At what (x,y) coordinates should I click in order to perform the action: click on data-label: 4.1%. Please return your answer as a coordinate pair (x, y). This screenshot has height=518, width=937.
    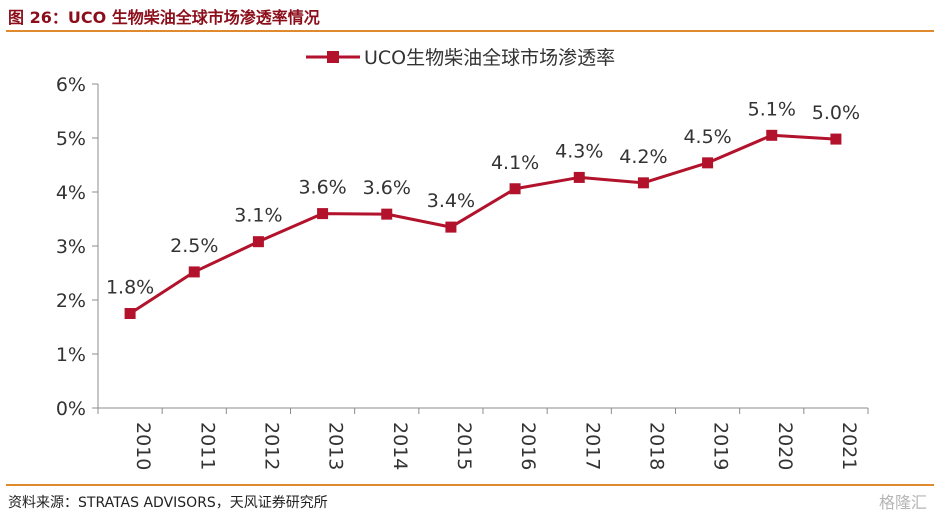
    Looking at the image, I should click on (515, 163).